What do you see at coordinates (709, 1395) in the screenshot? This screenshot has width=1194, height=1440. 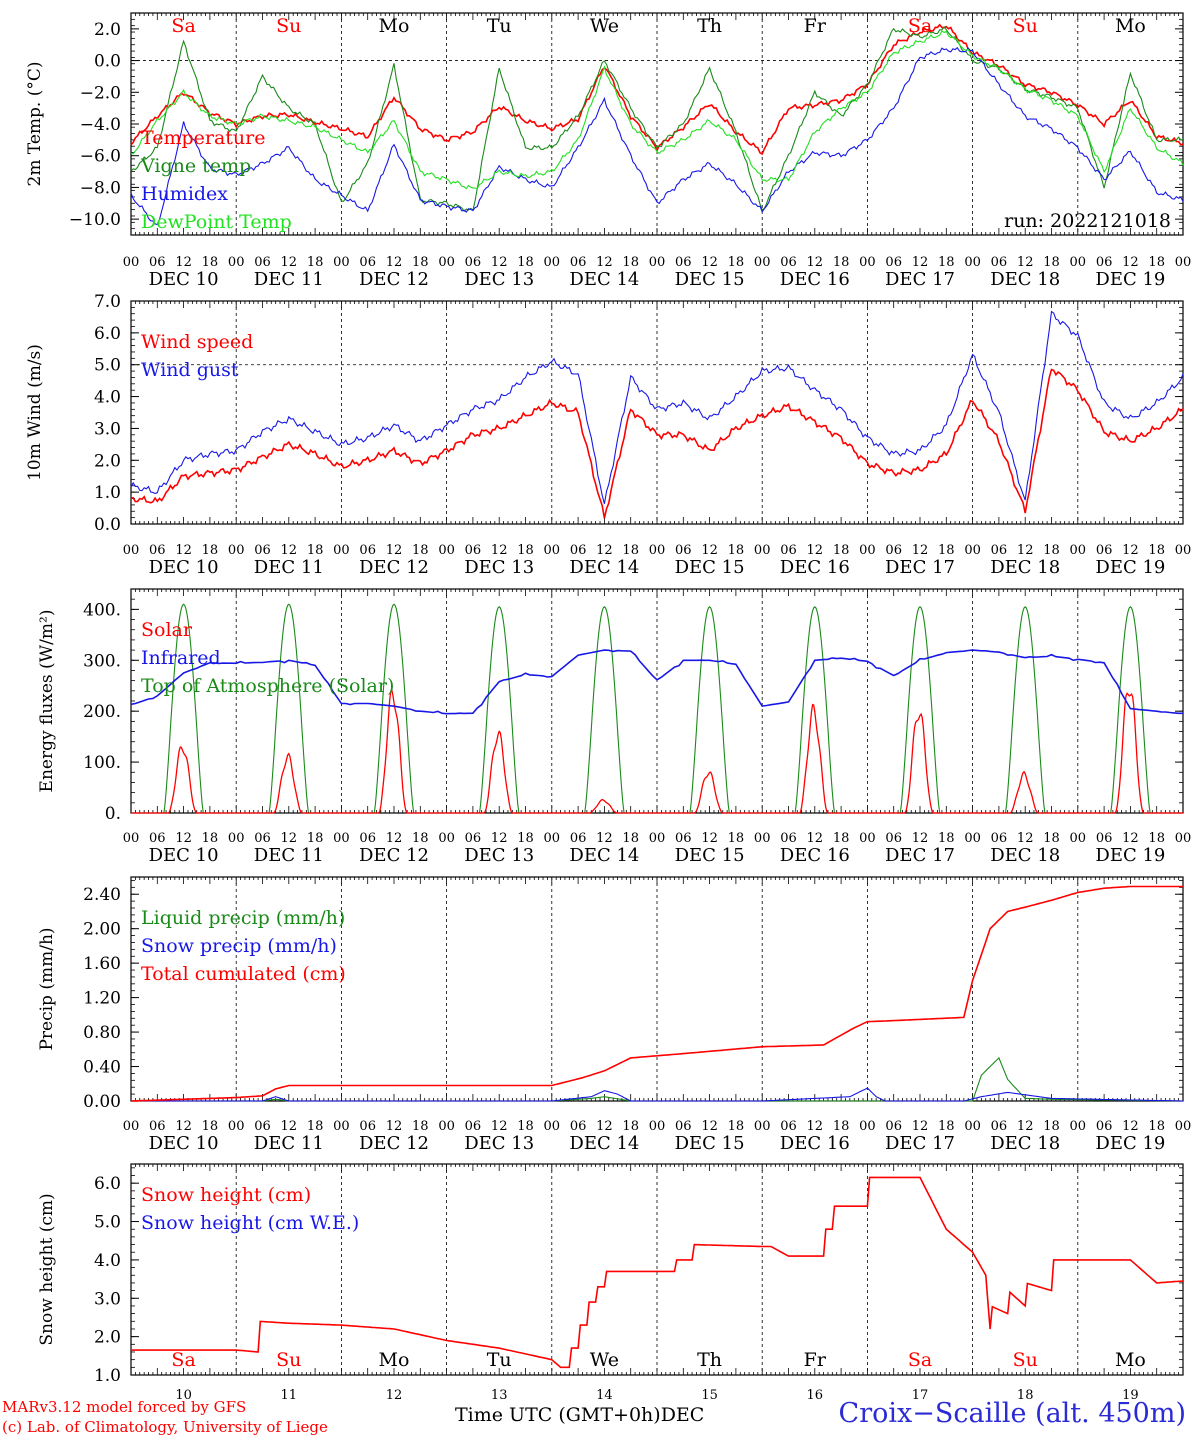 I see `day-number: 15` at bounding box center [709, 1395].